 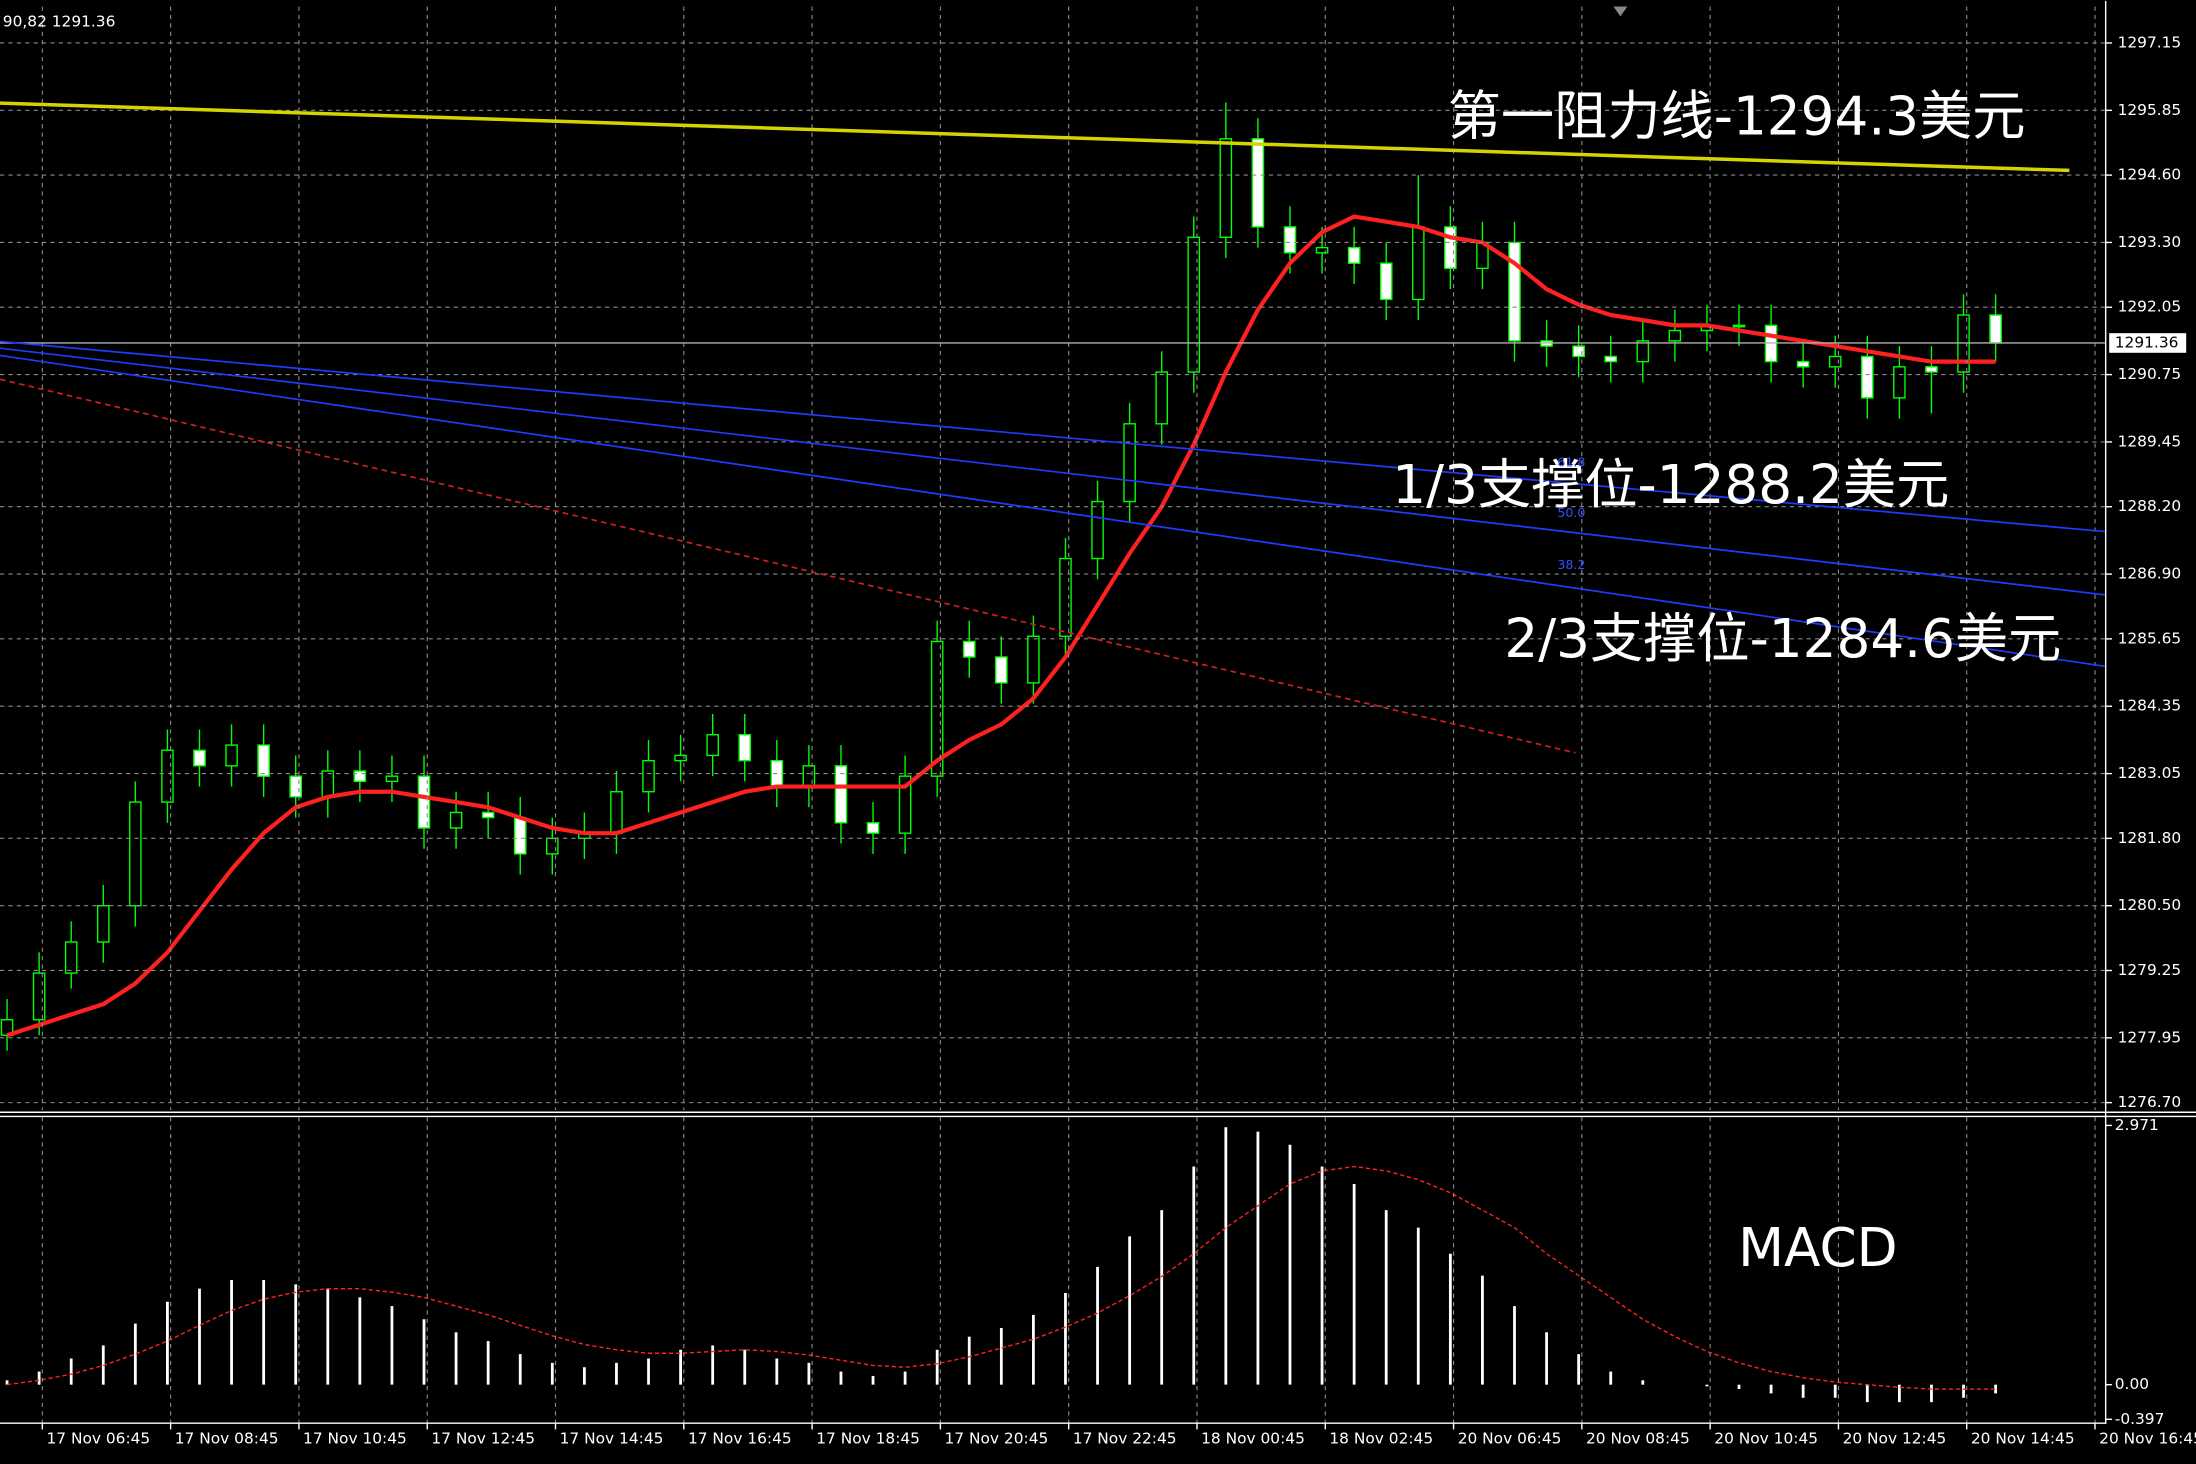 I want to click on x-tick-label: 17 Nov 12:45, so click(x=483, y=1439).